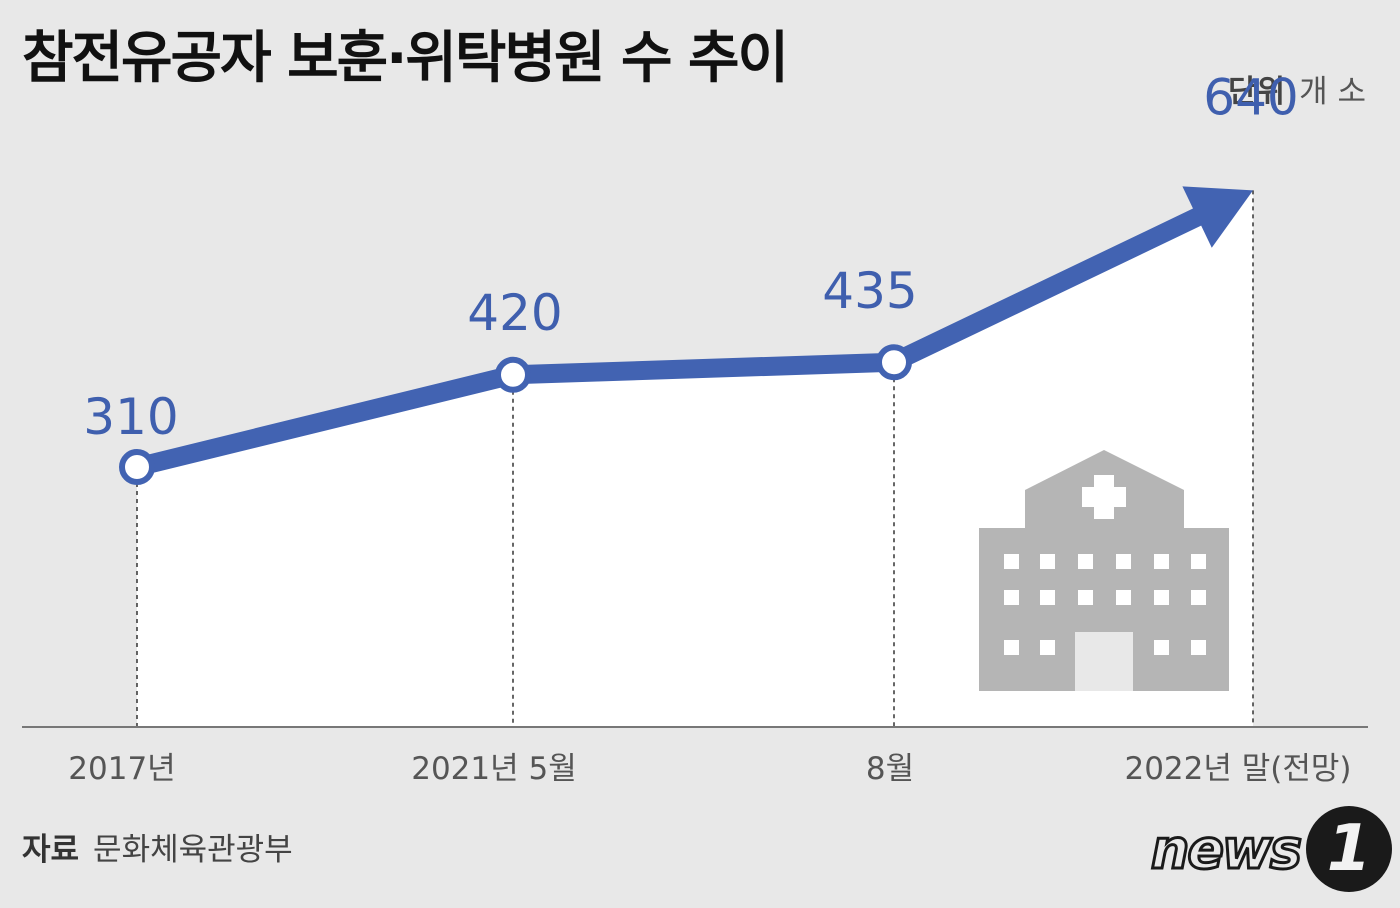 This screenshot has height=908, width=1400. What do you see at coordinates (1104, 497) in the screenshot?
I see `cross-horizontal` at bounding box center [1104, 497].